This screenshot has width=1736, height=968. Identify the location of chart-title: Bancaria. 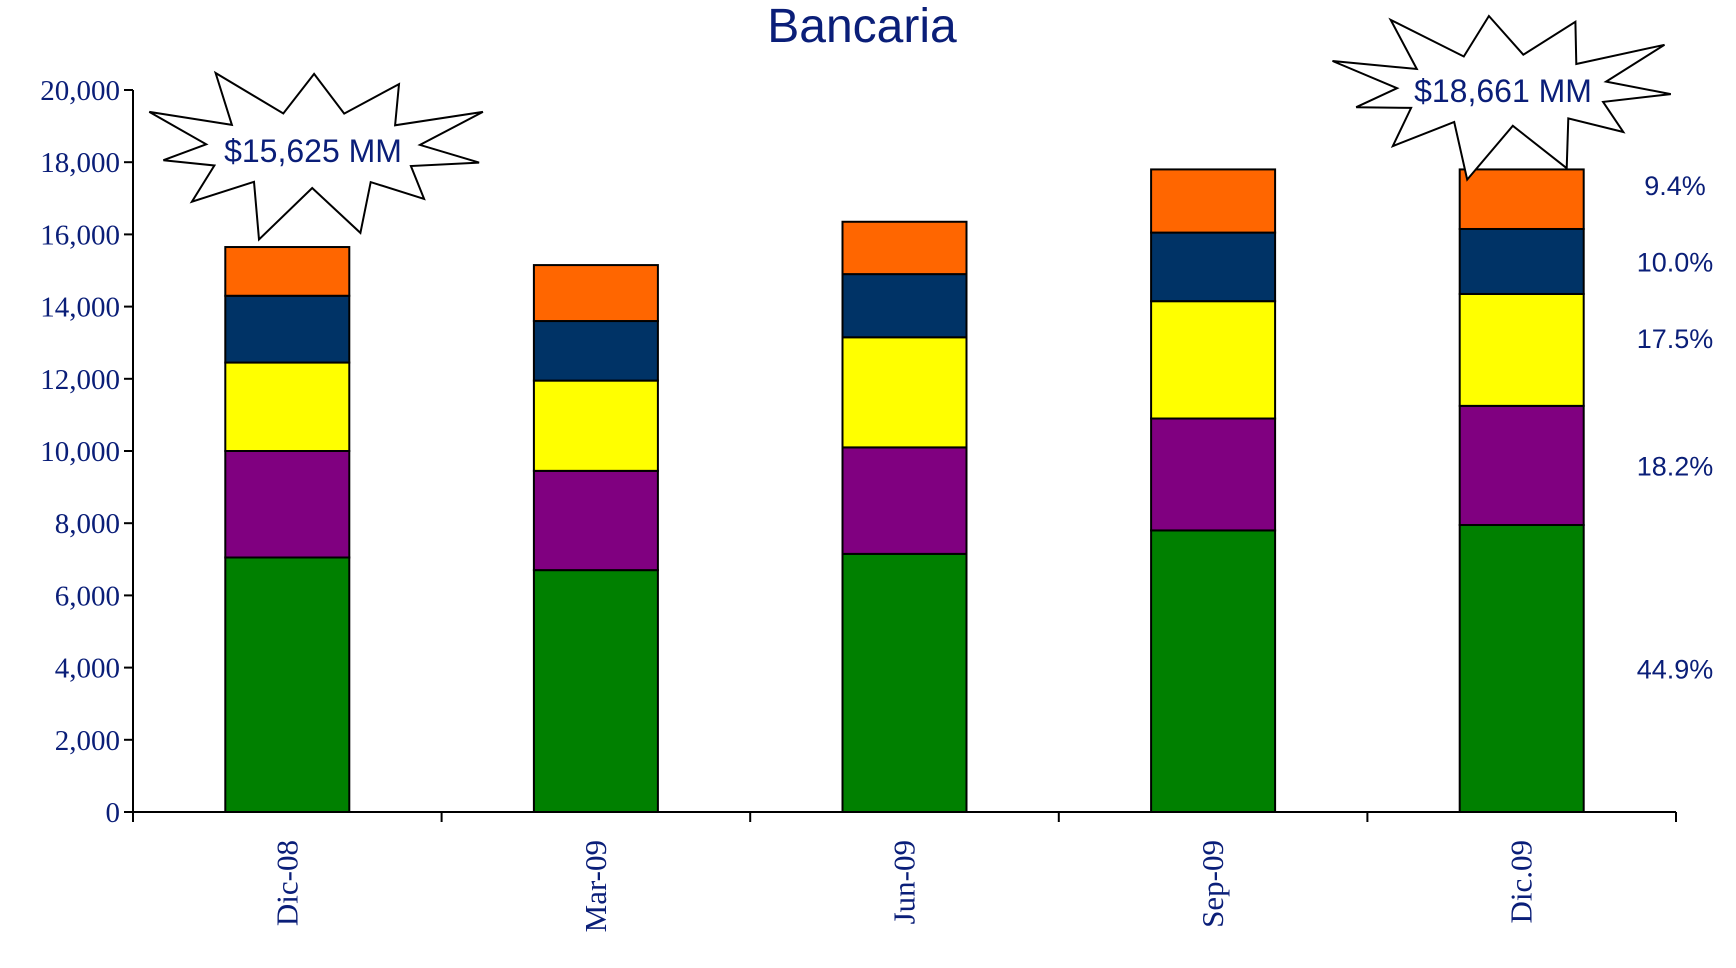
(862, 26).